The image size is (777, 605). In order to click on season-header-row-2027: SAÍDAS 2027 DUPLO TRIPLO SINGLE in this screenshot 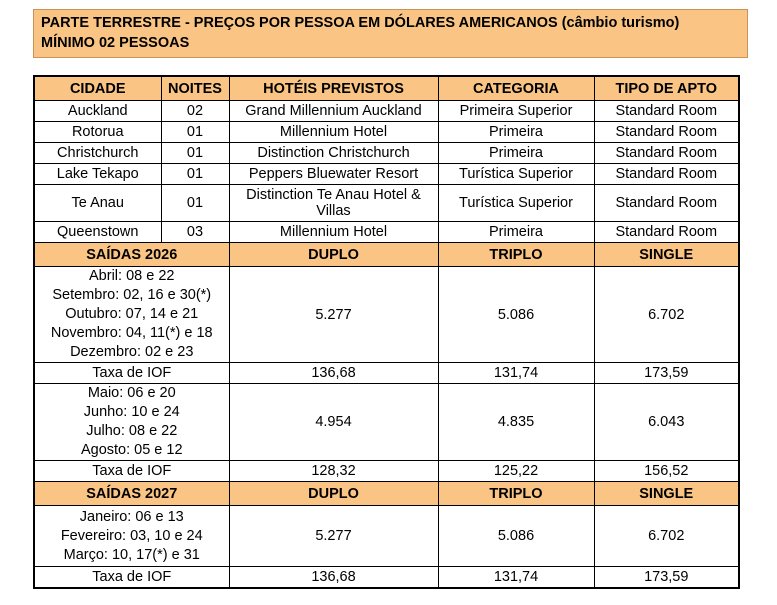, I will do `click(386, 493)`.